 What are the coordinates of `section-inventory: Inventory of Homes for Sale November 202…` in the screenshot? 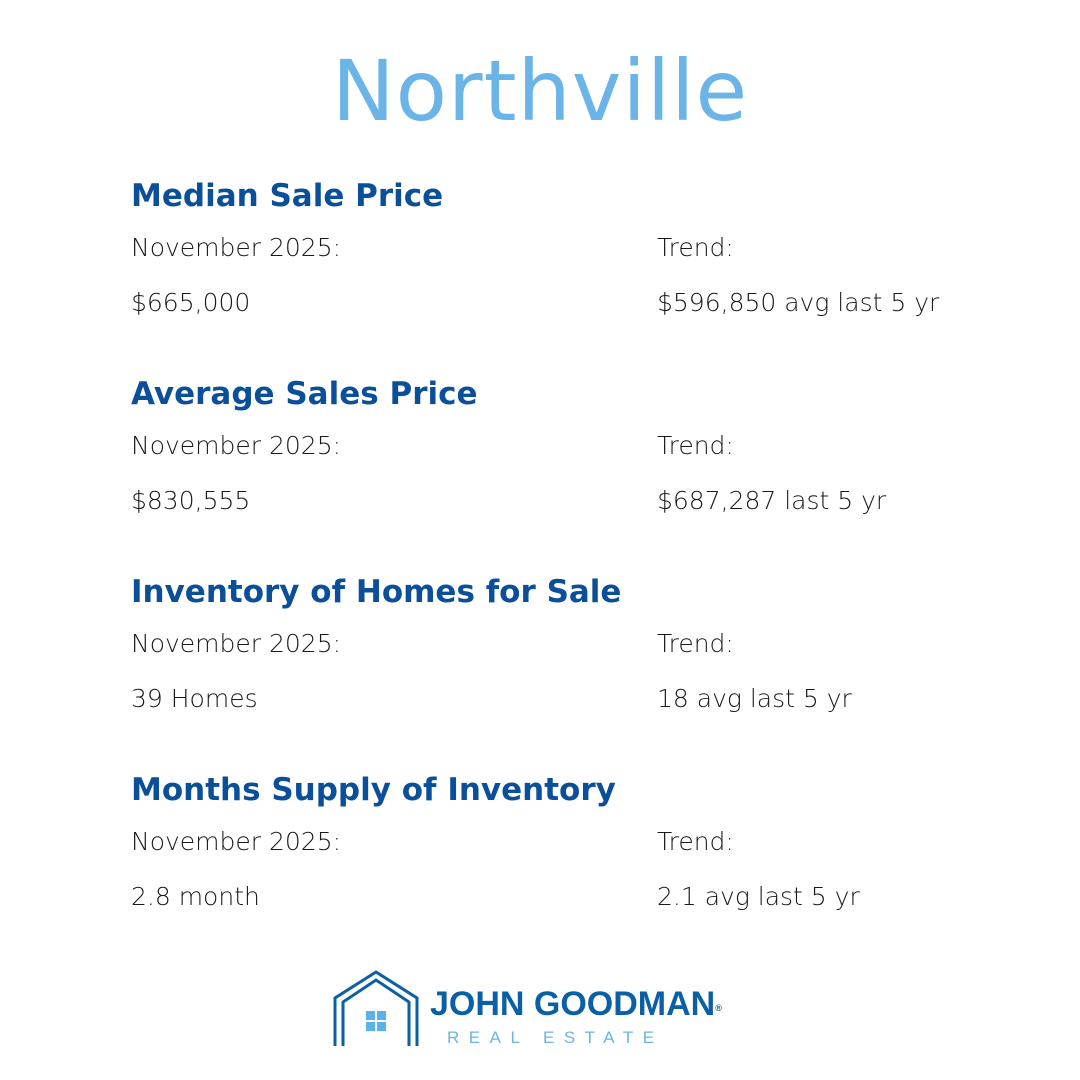 It's located at (581, 667).